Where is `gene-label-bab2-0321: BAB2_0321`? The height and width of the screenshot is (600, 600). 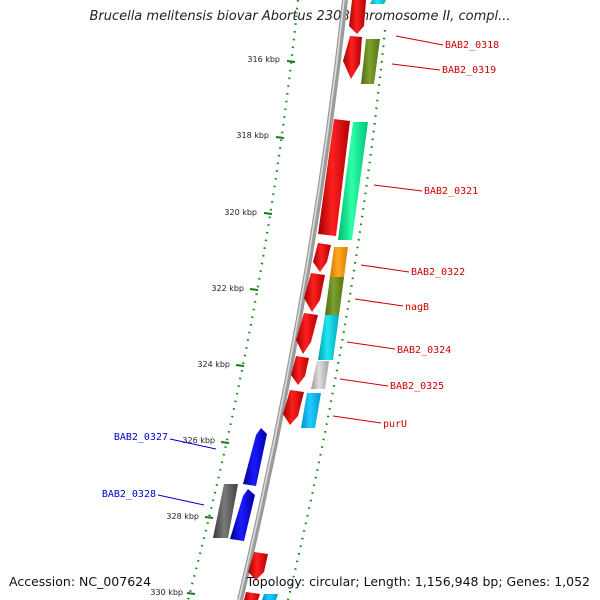 gene-label-bab2-0321: BAB2_0321 is located at coordinates (425, 190).